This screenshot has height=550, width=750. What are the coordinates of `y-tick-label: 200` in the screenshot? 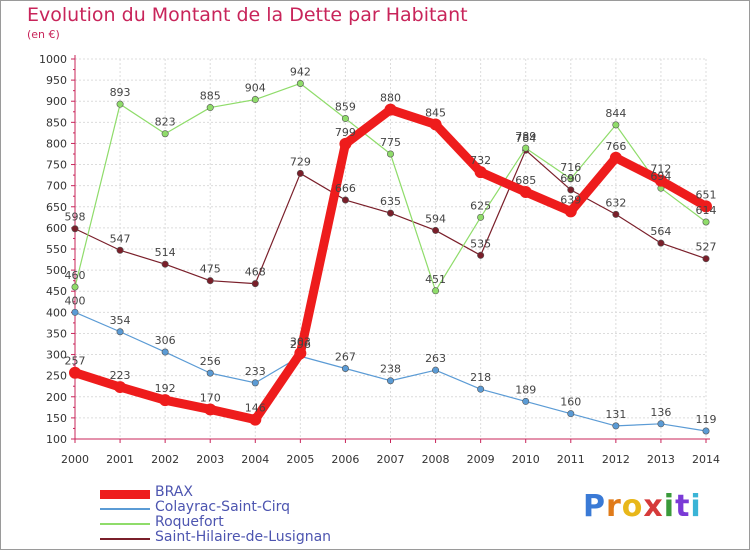 It's located at (56, 397).